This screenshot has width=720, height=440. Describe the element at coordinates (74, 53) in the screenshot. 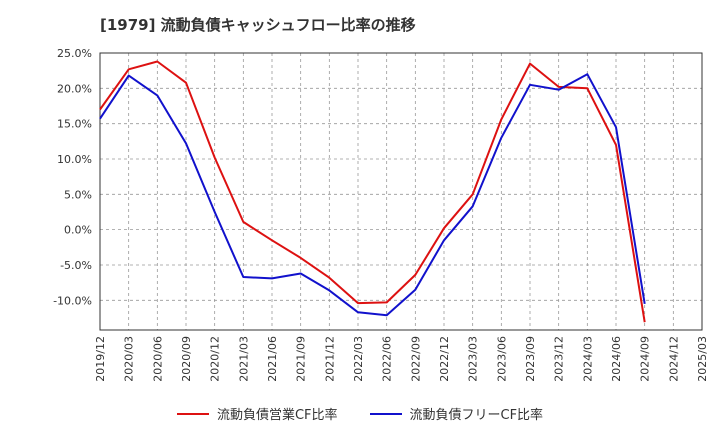

I see `y-tick-label: 25.0%` at that location.